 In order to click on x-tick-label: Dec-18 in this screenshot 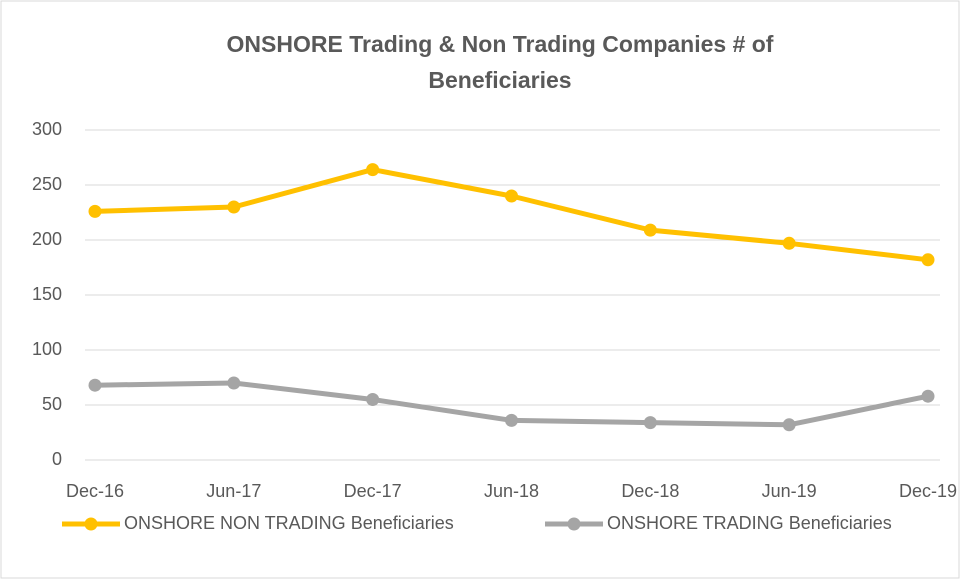, I will do `click(650, 491)`.